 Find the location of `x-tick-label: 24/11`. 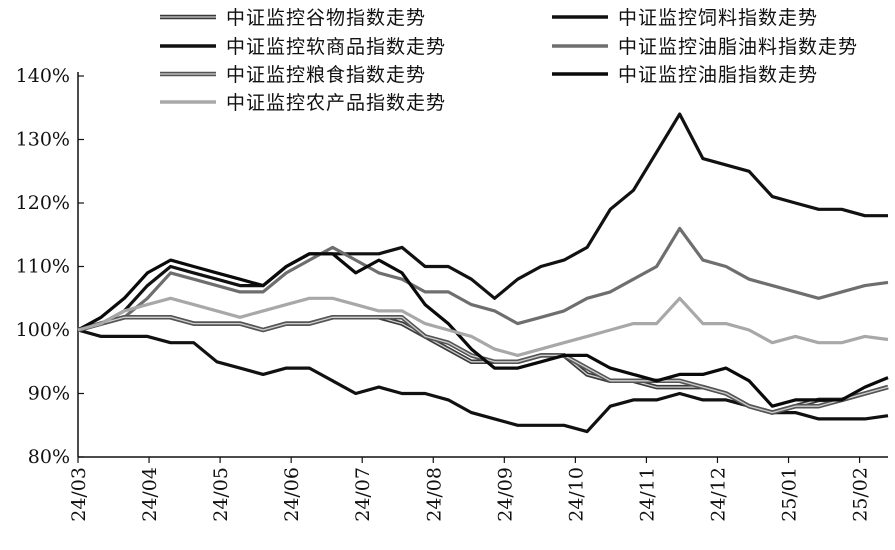

x-tick-label: 24/11 is located at coordinates (647, 494).